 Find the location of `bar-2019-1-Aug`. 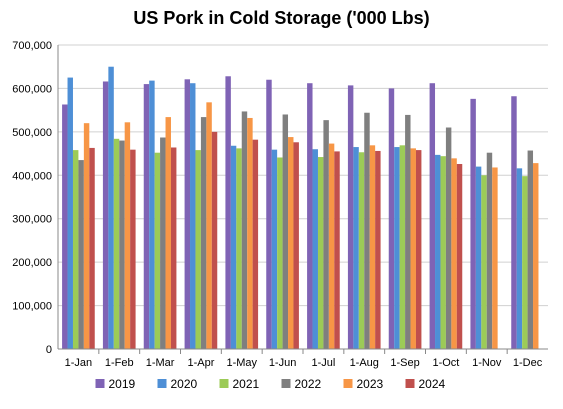

bar-2019-1-Aug is located at coordinates (350, 217).